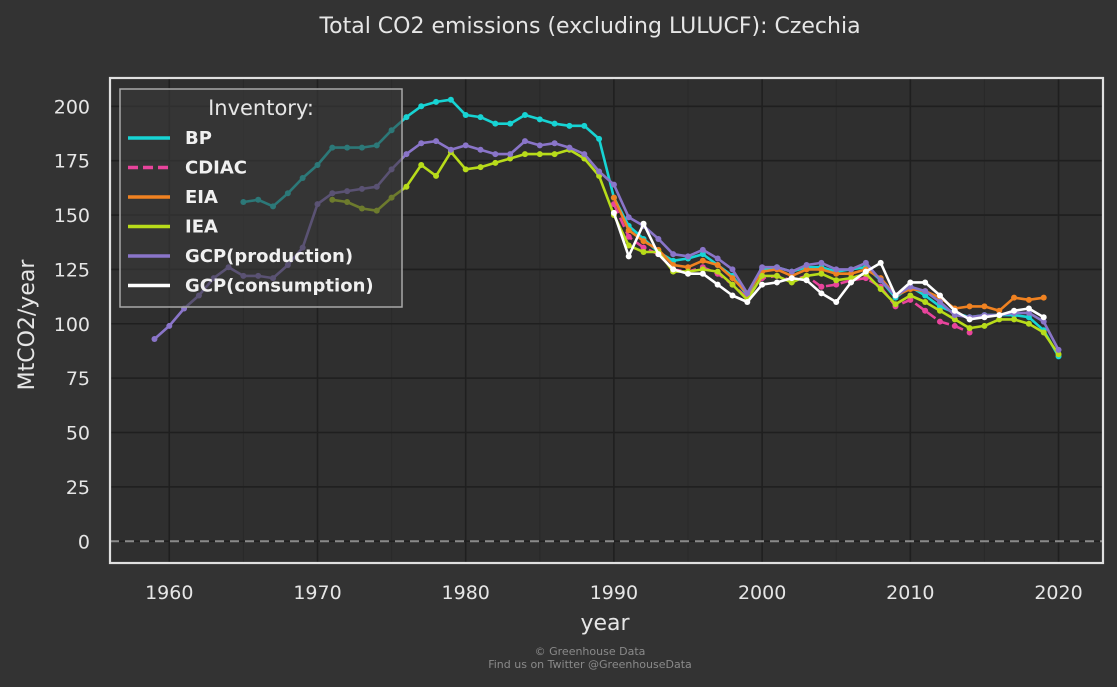 The height and width of the screenshot is (687, 1117). I want to click on y-tick-label: 50, so click(78, 434).